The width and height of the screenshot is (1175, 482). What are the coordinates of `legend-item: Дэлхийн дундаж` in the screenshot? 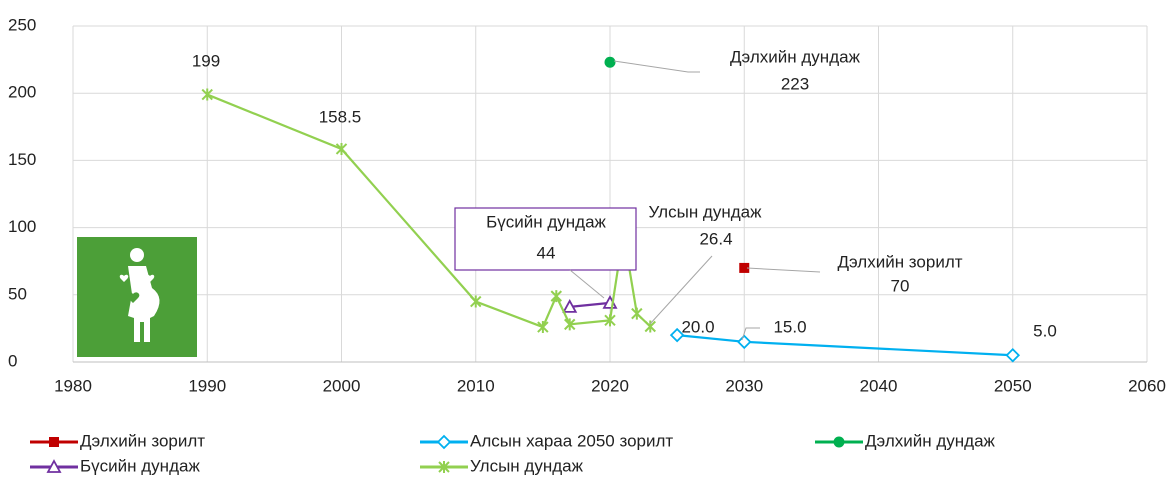 It's located at (905, 440).